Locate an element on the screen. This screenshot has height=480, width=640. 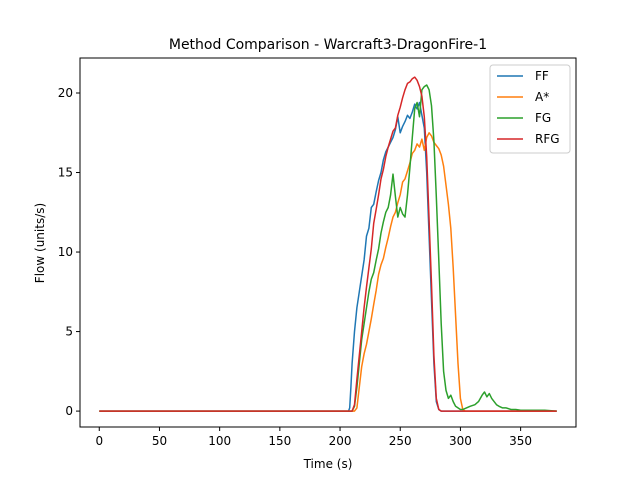
y-axis: 0 5 10 15 20 is located at coordinates (69, 252).